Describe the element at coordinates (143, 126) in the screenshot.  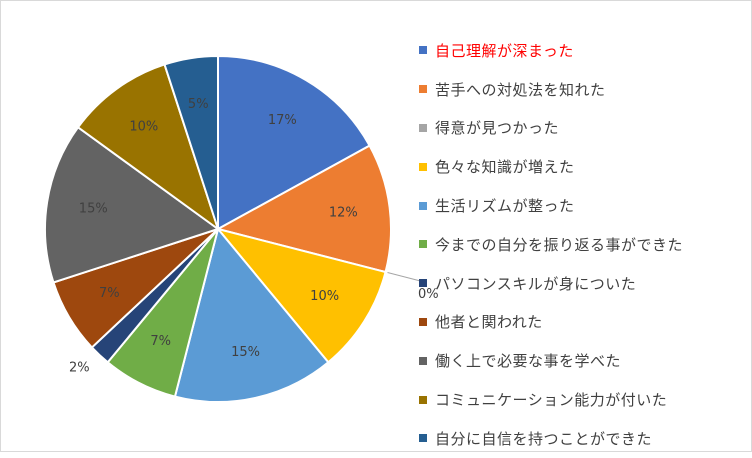
I see `data-label-9: 10%` at that location.